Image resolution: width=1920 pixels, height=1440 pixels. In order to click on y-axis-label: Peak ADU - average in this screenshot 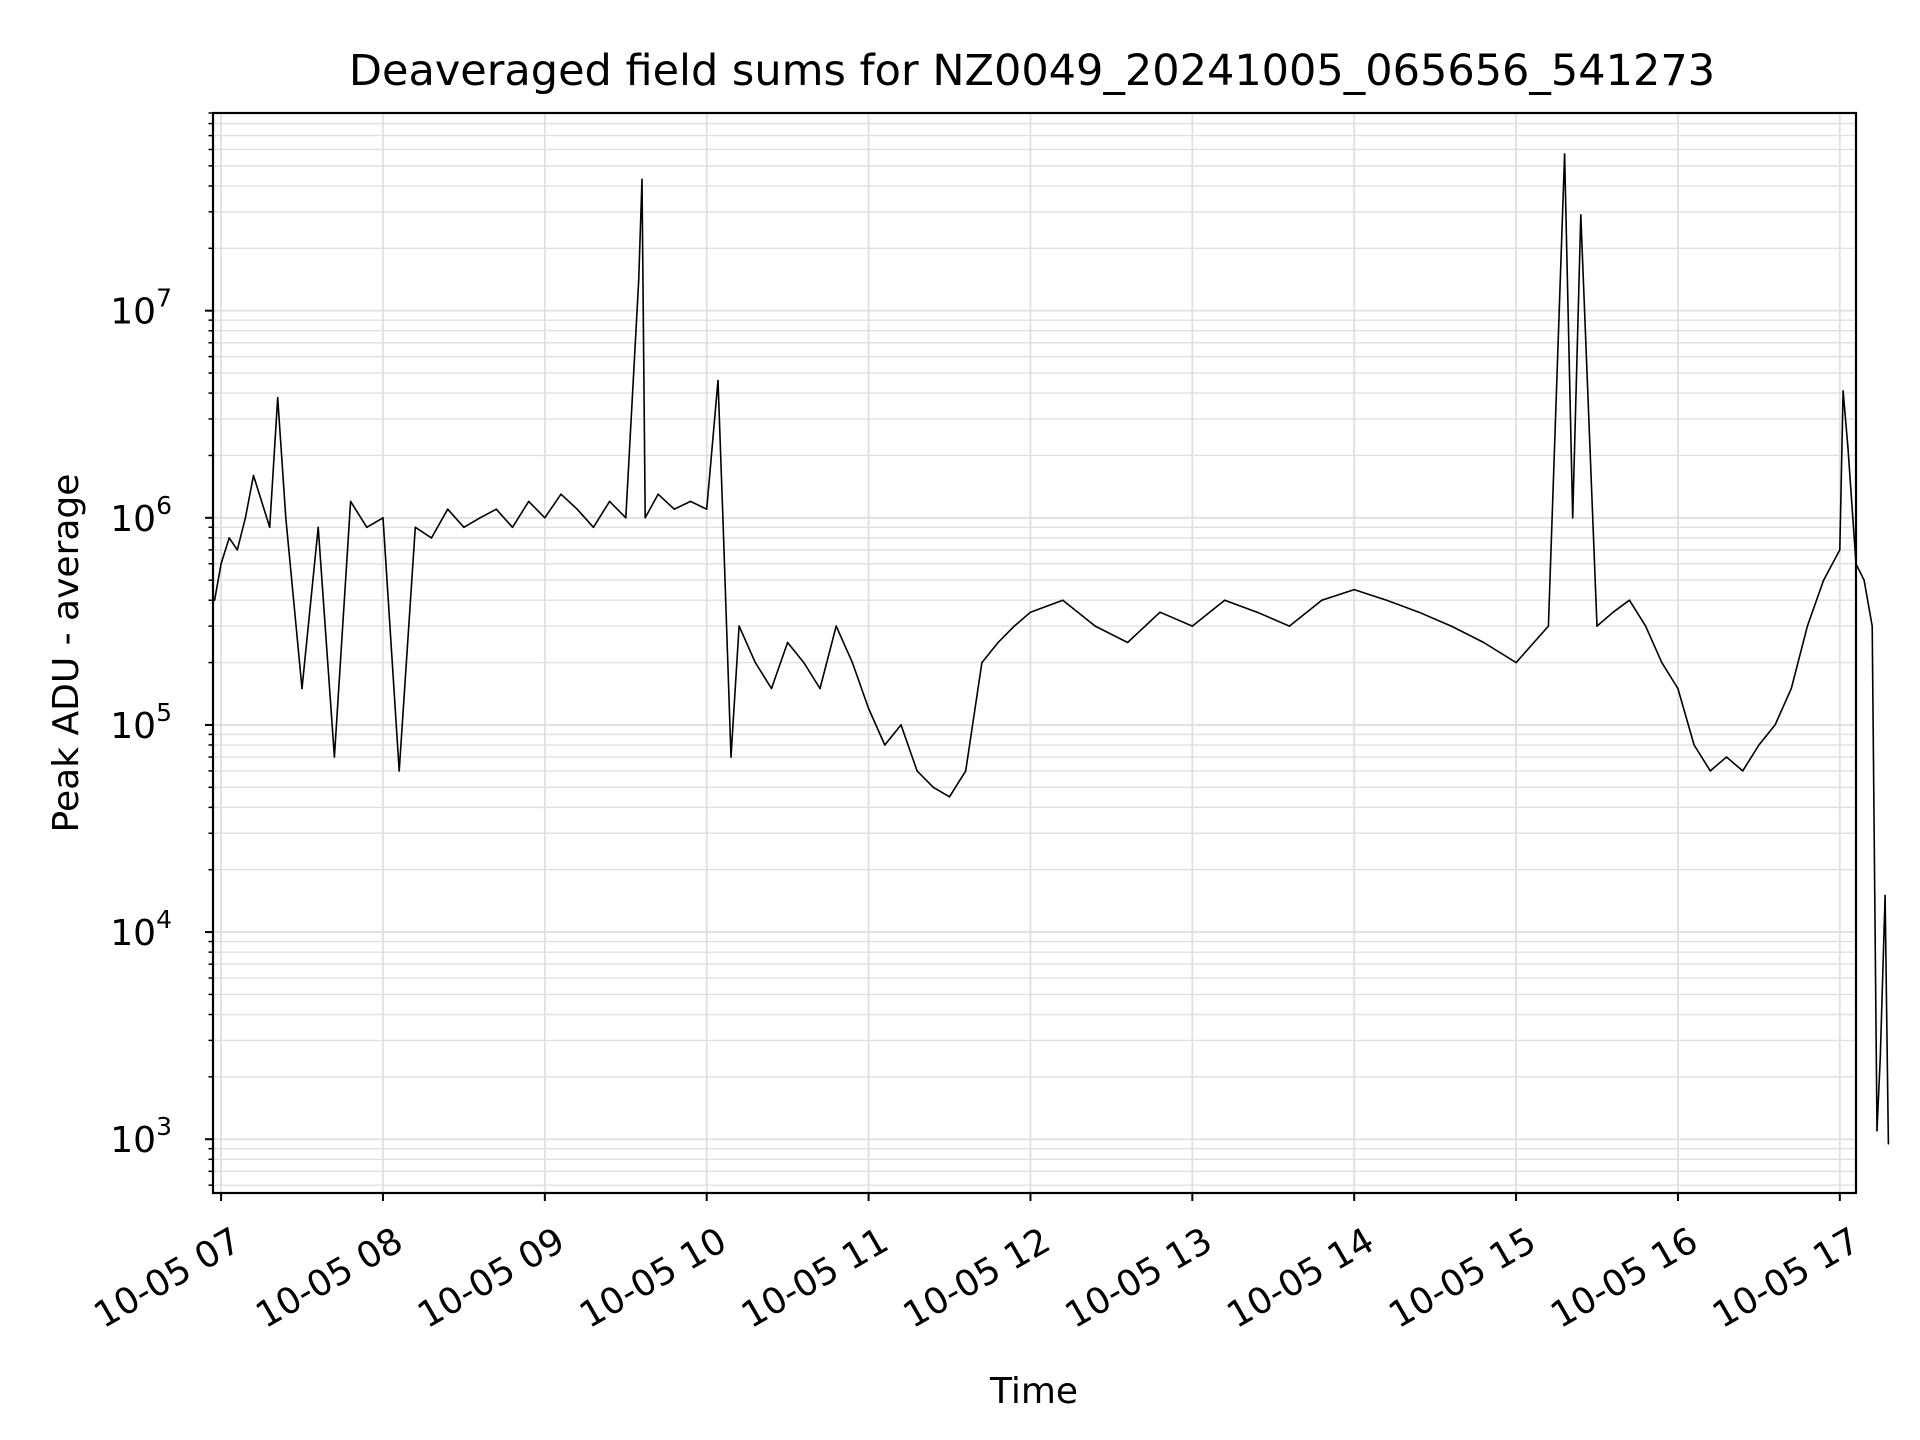, I will do `click(66, 653)`.